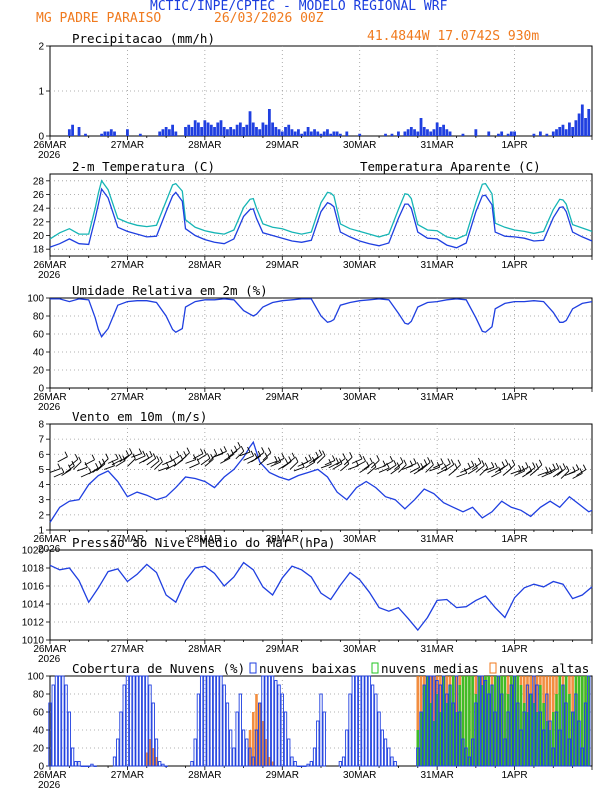 This screenshot has height=792, width=612. Describe the element at coordinates (41, 767) in the screenshot. I see `y-tick-label: 0` at that location.